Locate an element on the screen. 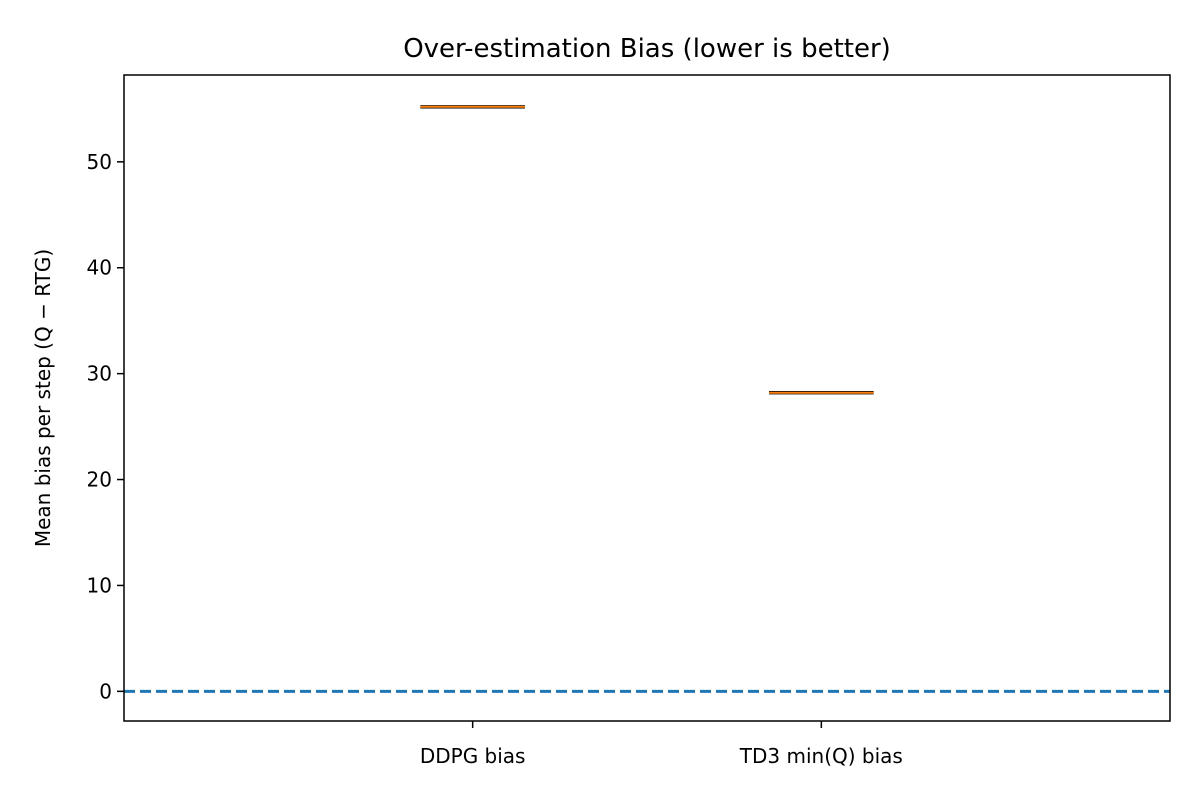 The width and height of the screenshot is (1200, 800). x-tick-label: TD3 min(Q) bias is located at coordinates (821, 756).